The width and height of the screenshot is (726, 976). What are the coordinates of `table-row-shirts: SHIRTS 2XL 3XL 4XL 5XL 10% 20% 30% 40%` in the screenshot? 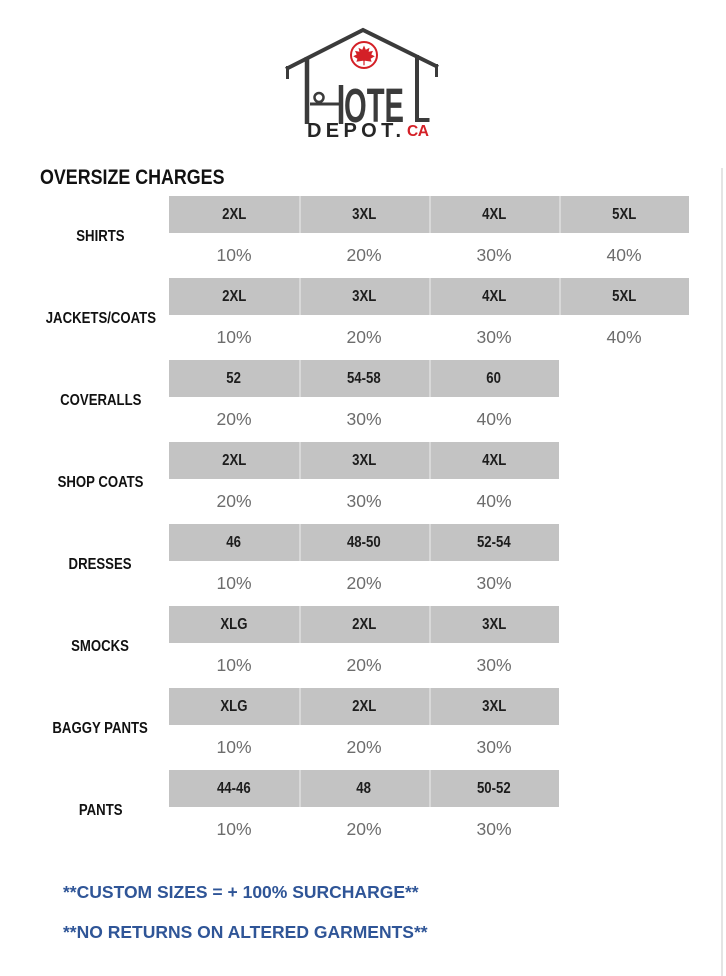 It's located at (363, 237).